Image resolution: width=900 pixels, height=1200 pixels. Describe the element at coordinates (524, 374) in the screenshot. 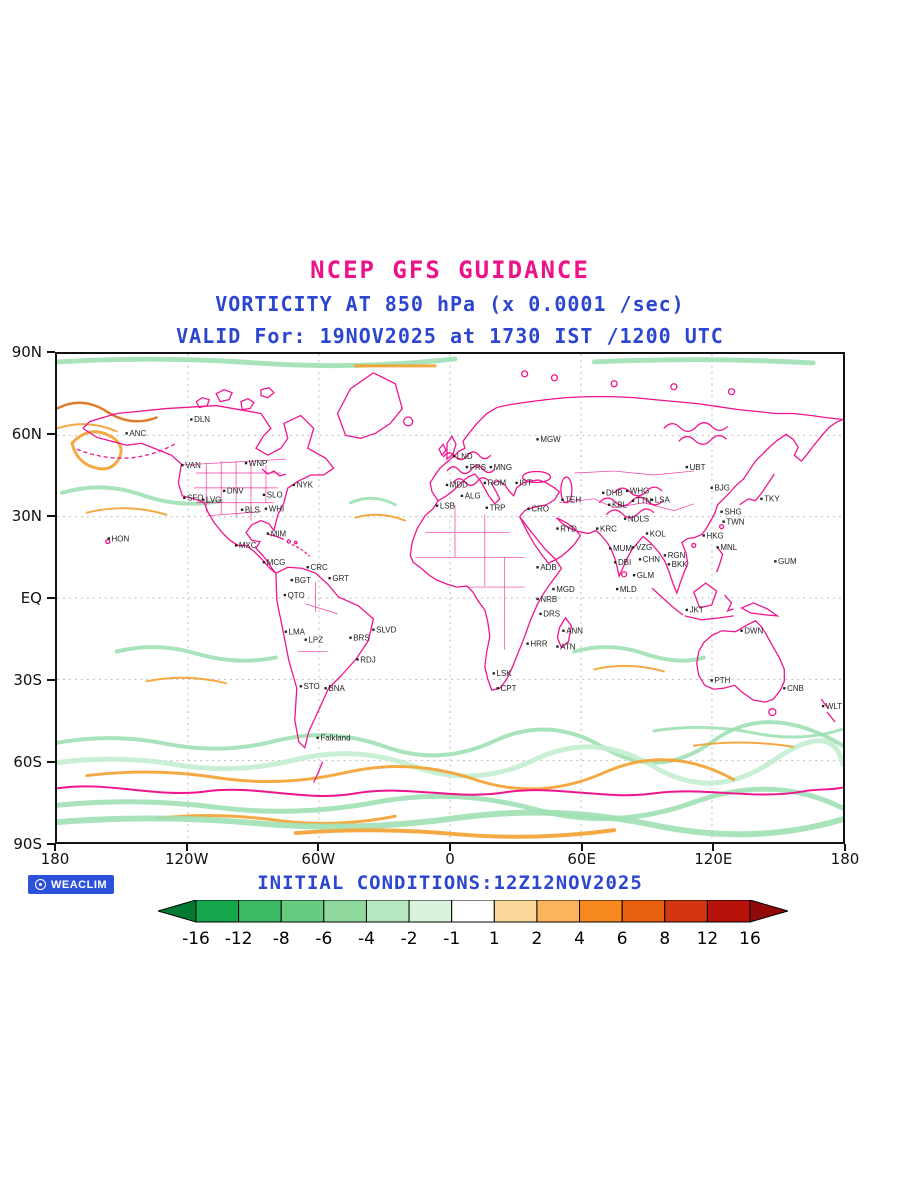

I see `coast-svalbard` at that location.